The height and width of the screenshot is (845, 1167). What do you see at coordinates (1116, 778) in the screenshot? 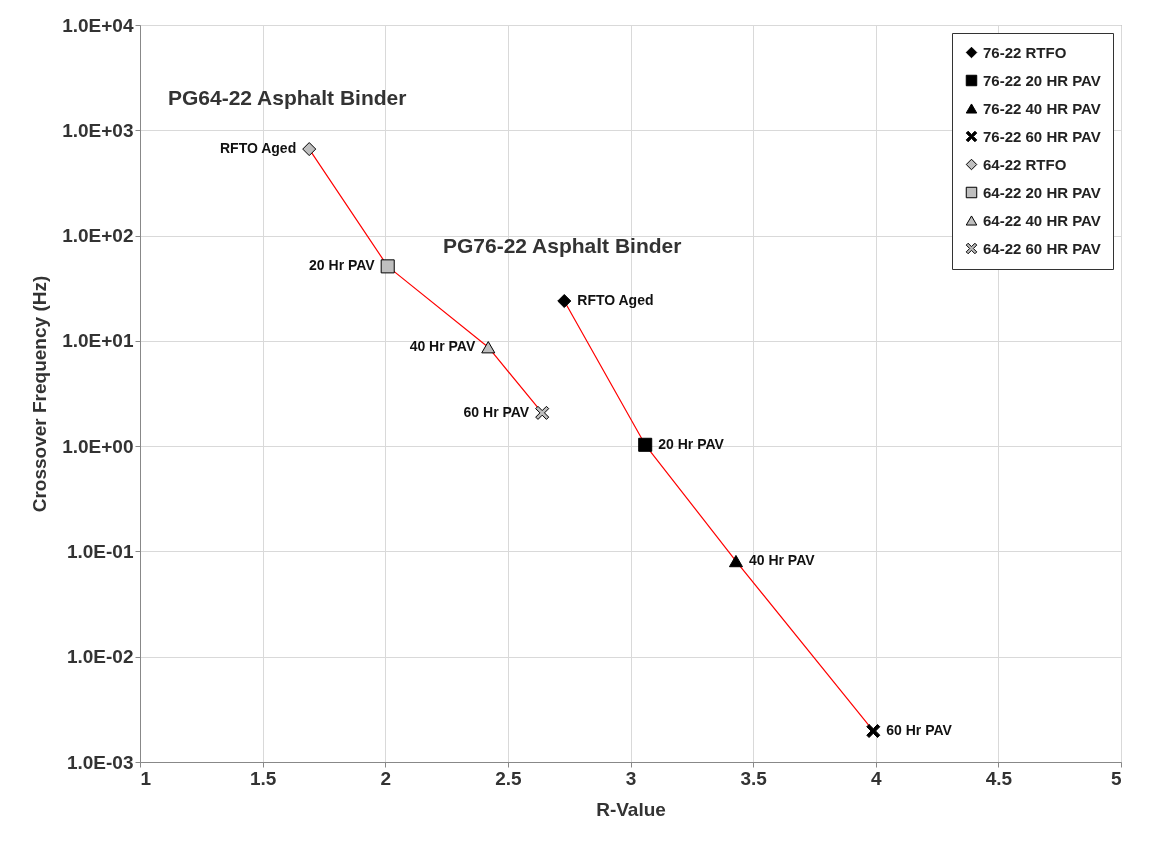
I see `x-tick-label: 5` at bounding box center [1116, 778].